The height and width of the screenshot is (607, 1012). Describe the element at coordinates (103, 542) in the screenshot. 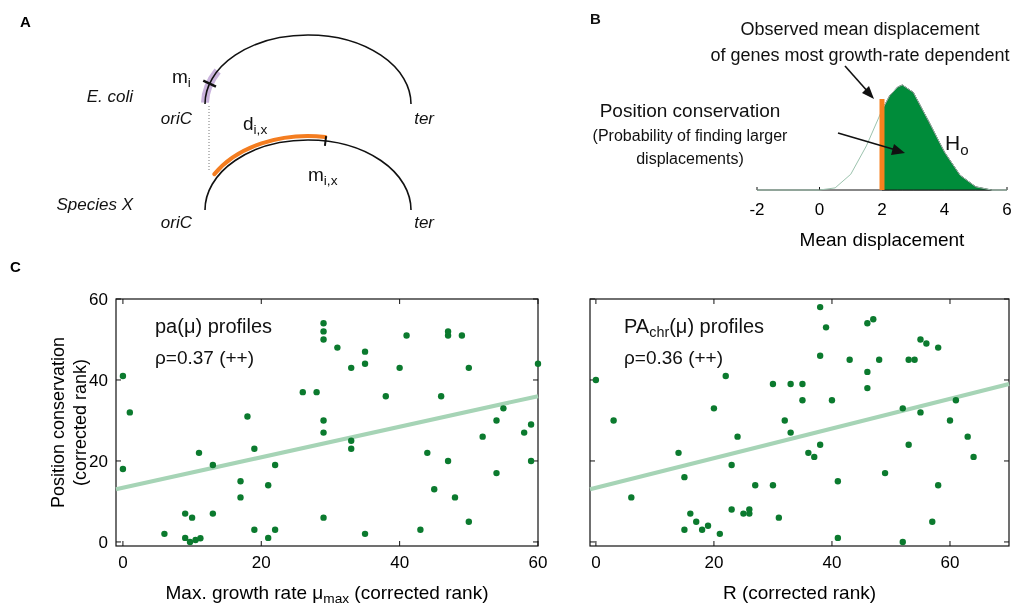

I see `y-tick-label: 0` at that location.